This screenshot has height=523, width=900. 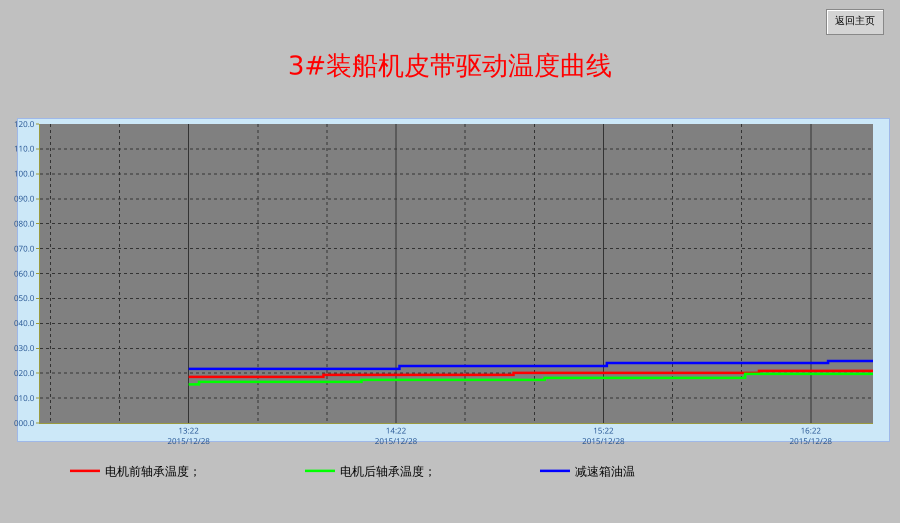 I want to click on x-tick-label: 16:22 2015/12/28, so click(x=811, y=436).